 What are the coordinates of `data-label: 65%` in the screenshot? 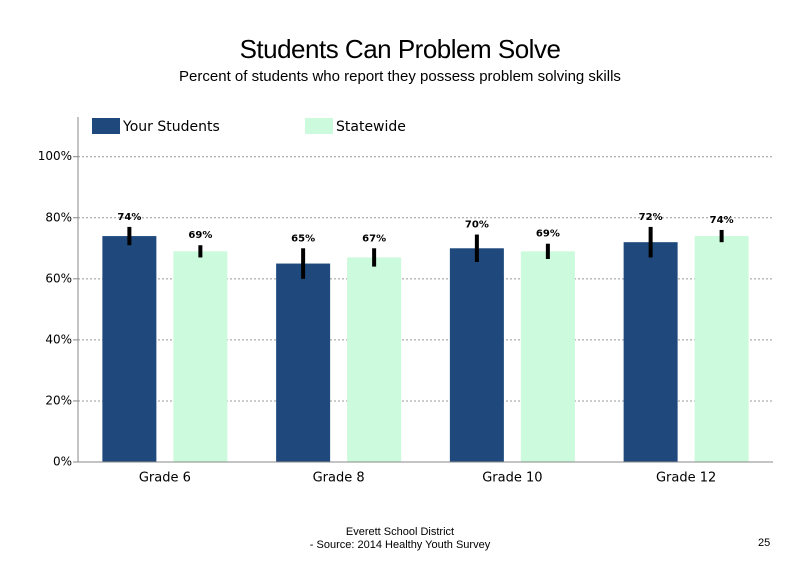 It's located at (303, 238).